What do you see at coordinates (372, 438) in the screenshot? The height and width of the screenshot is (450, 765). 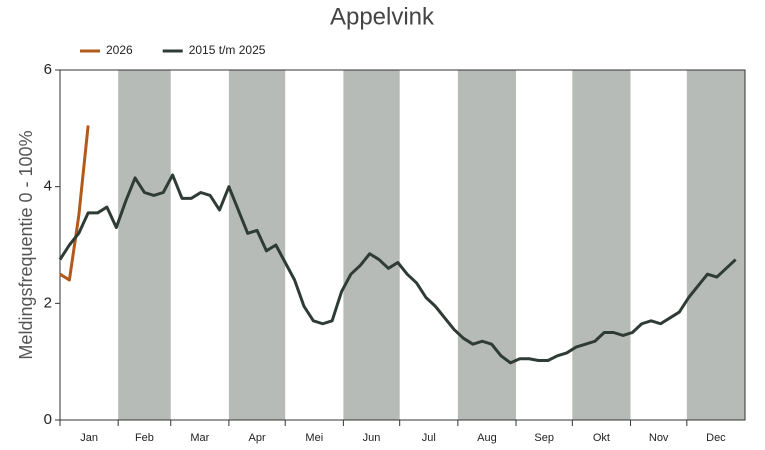 I see `x-tick-label: Jun` at bounding box center [372, 438].